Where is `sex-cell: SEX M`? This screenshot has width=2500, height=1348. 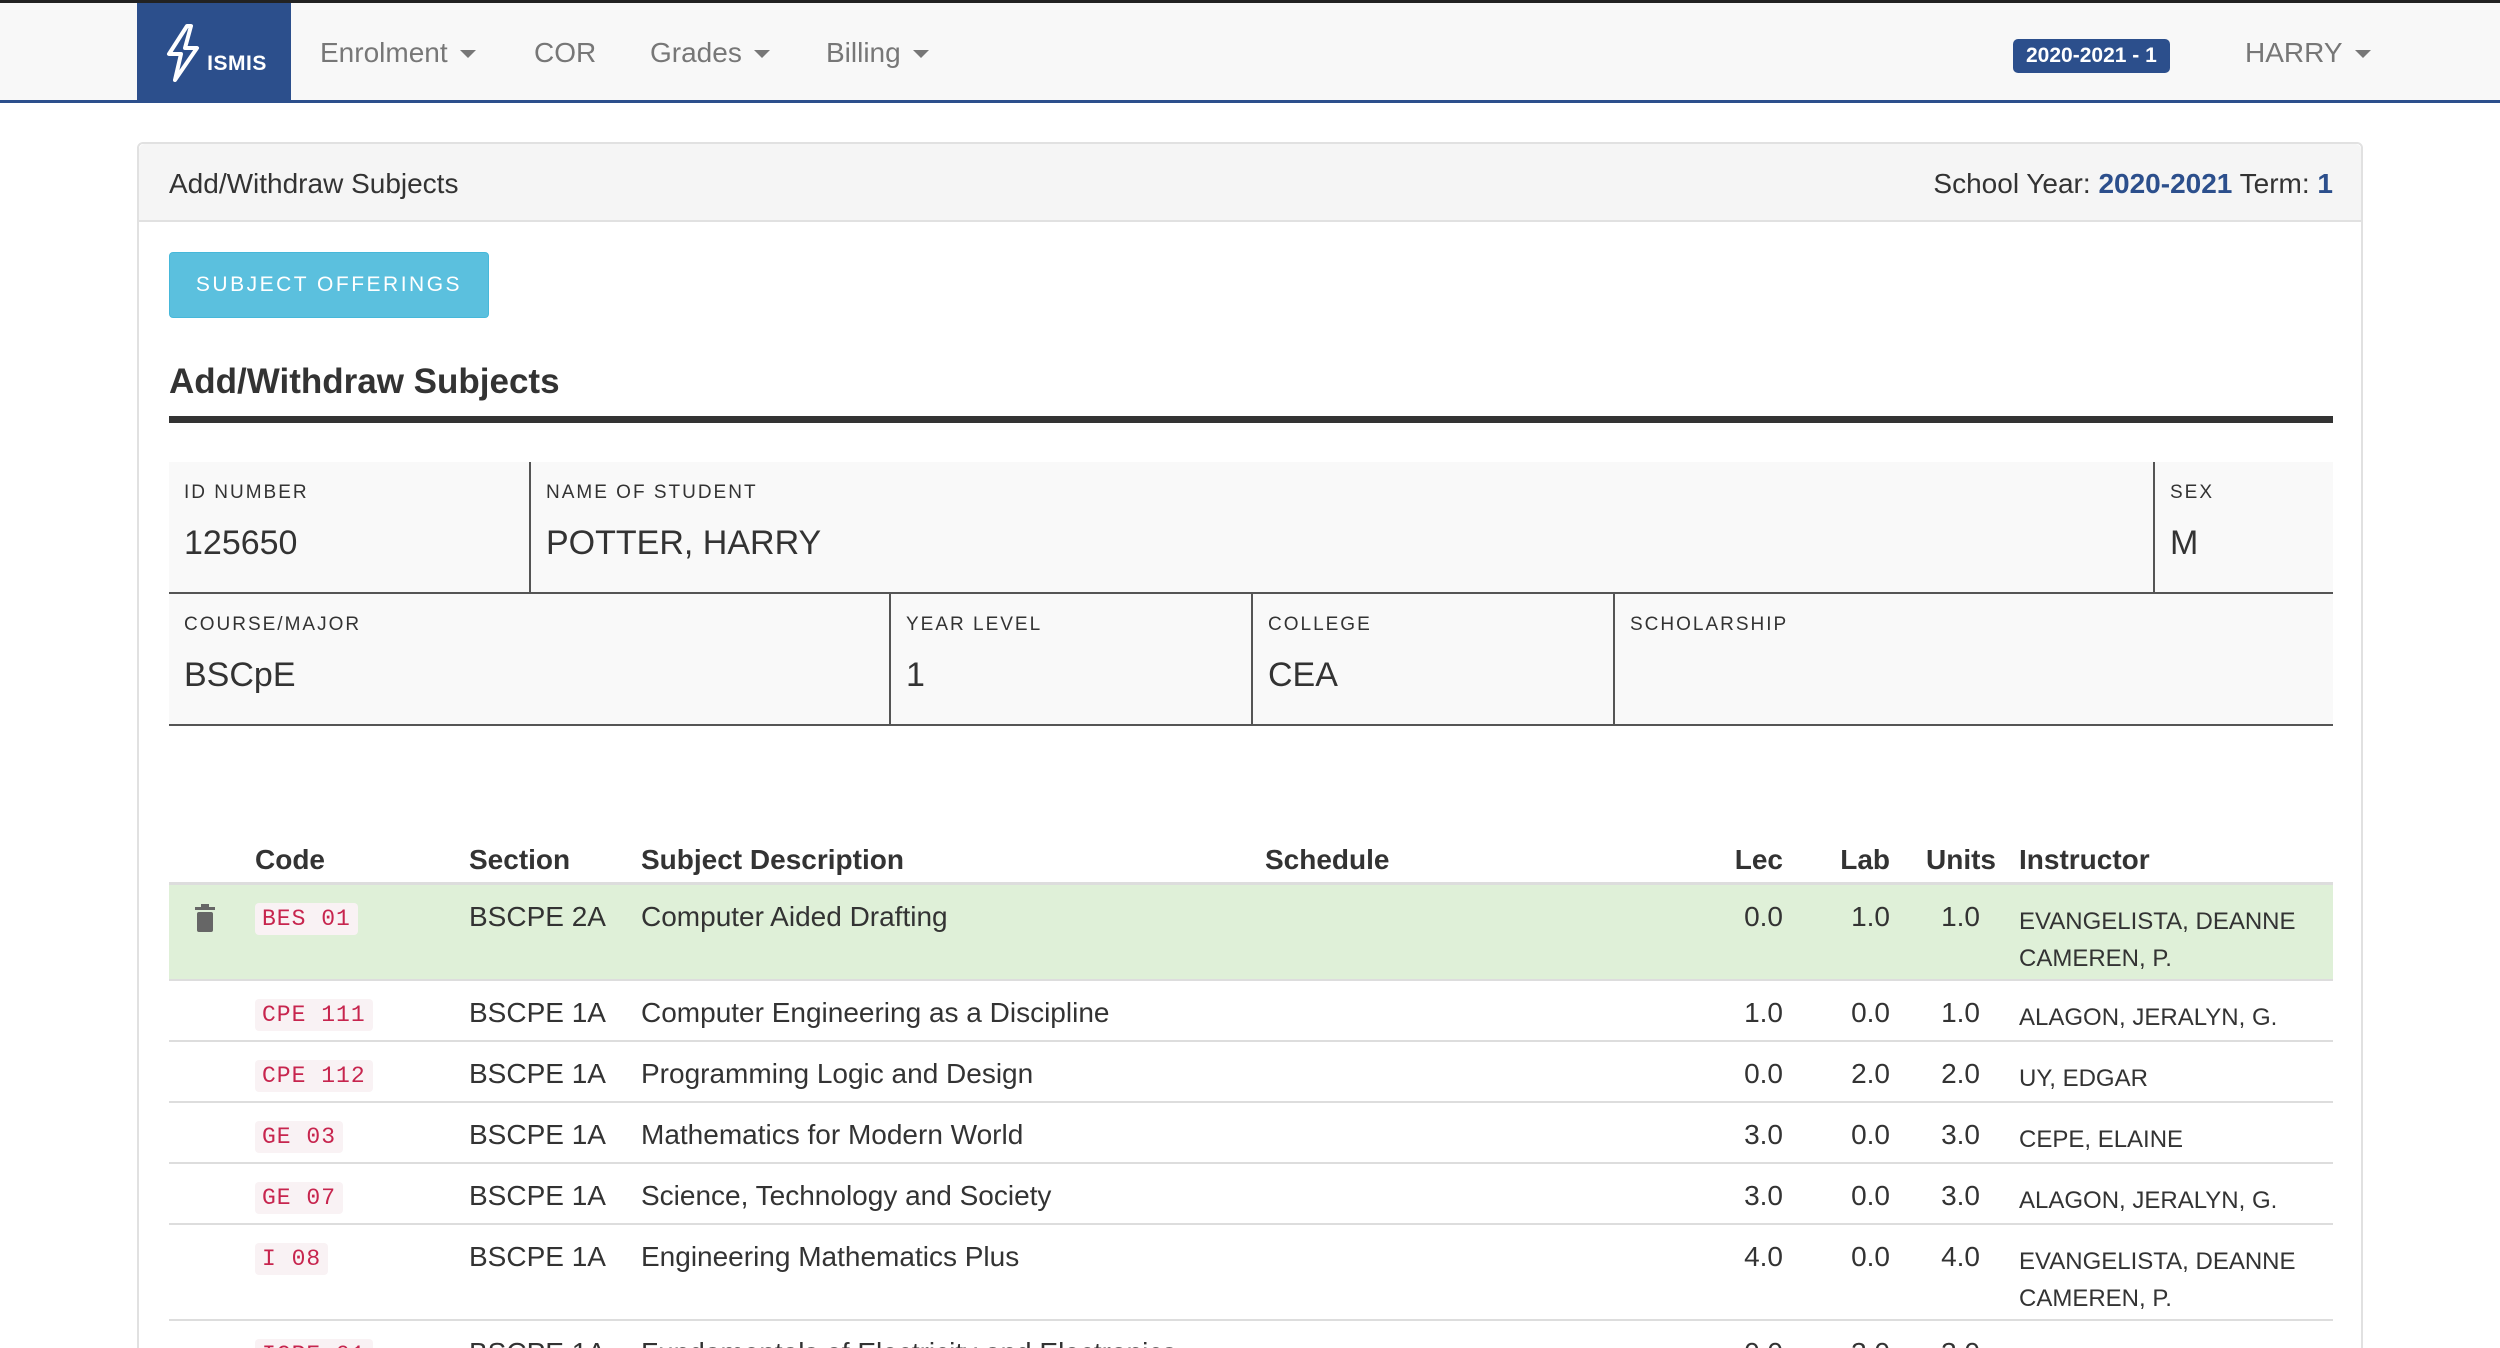 sex-cell: SEX M is located at coordinates (2243, 527).